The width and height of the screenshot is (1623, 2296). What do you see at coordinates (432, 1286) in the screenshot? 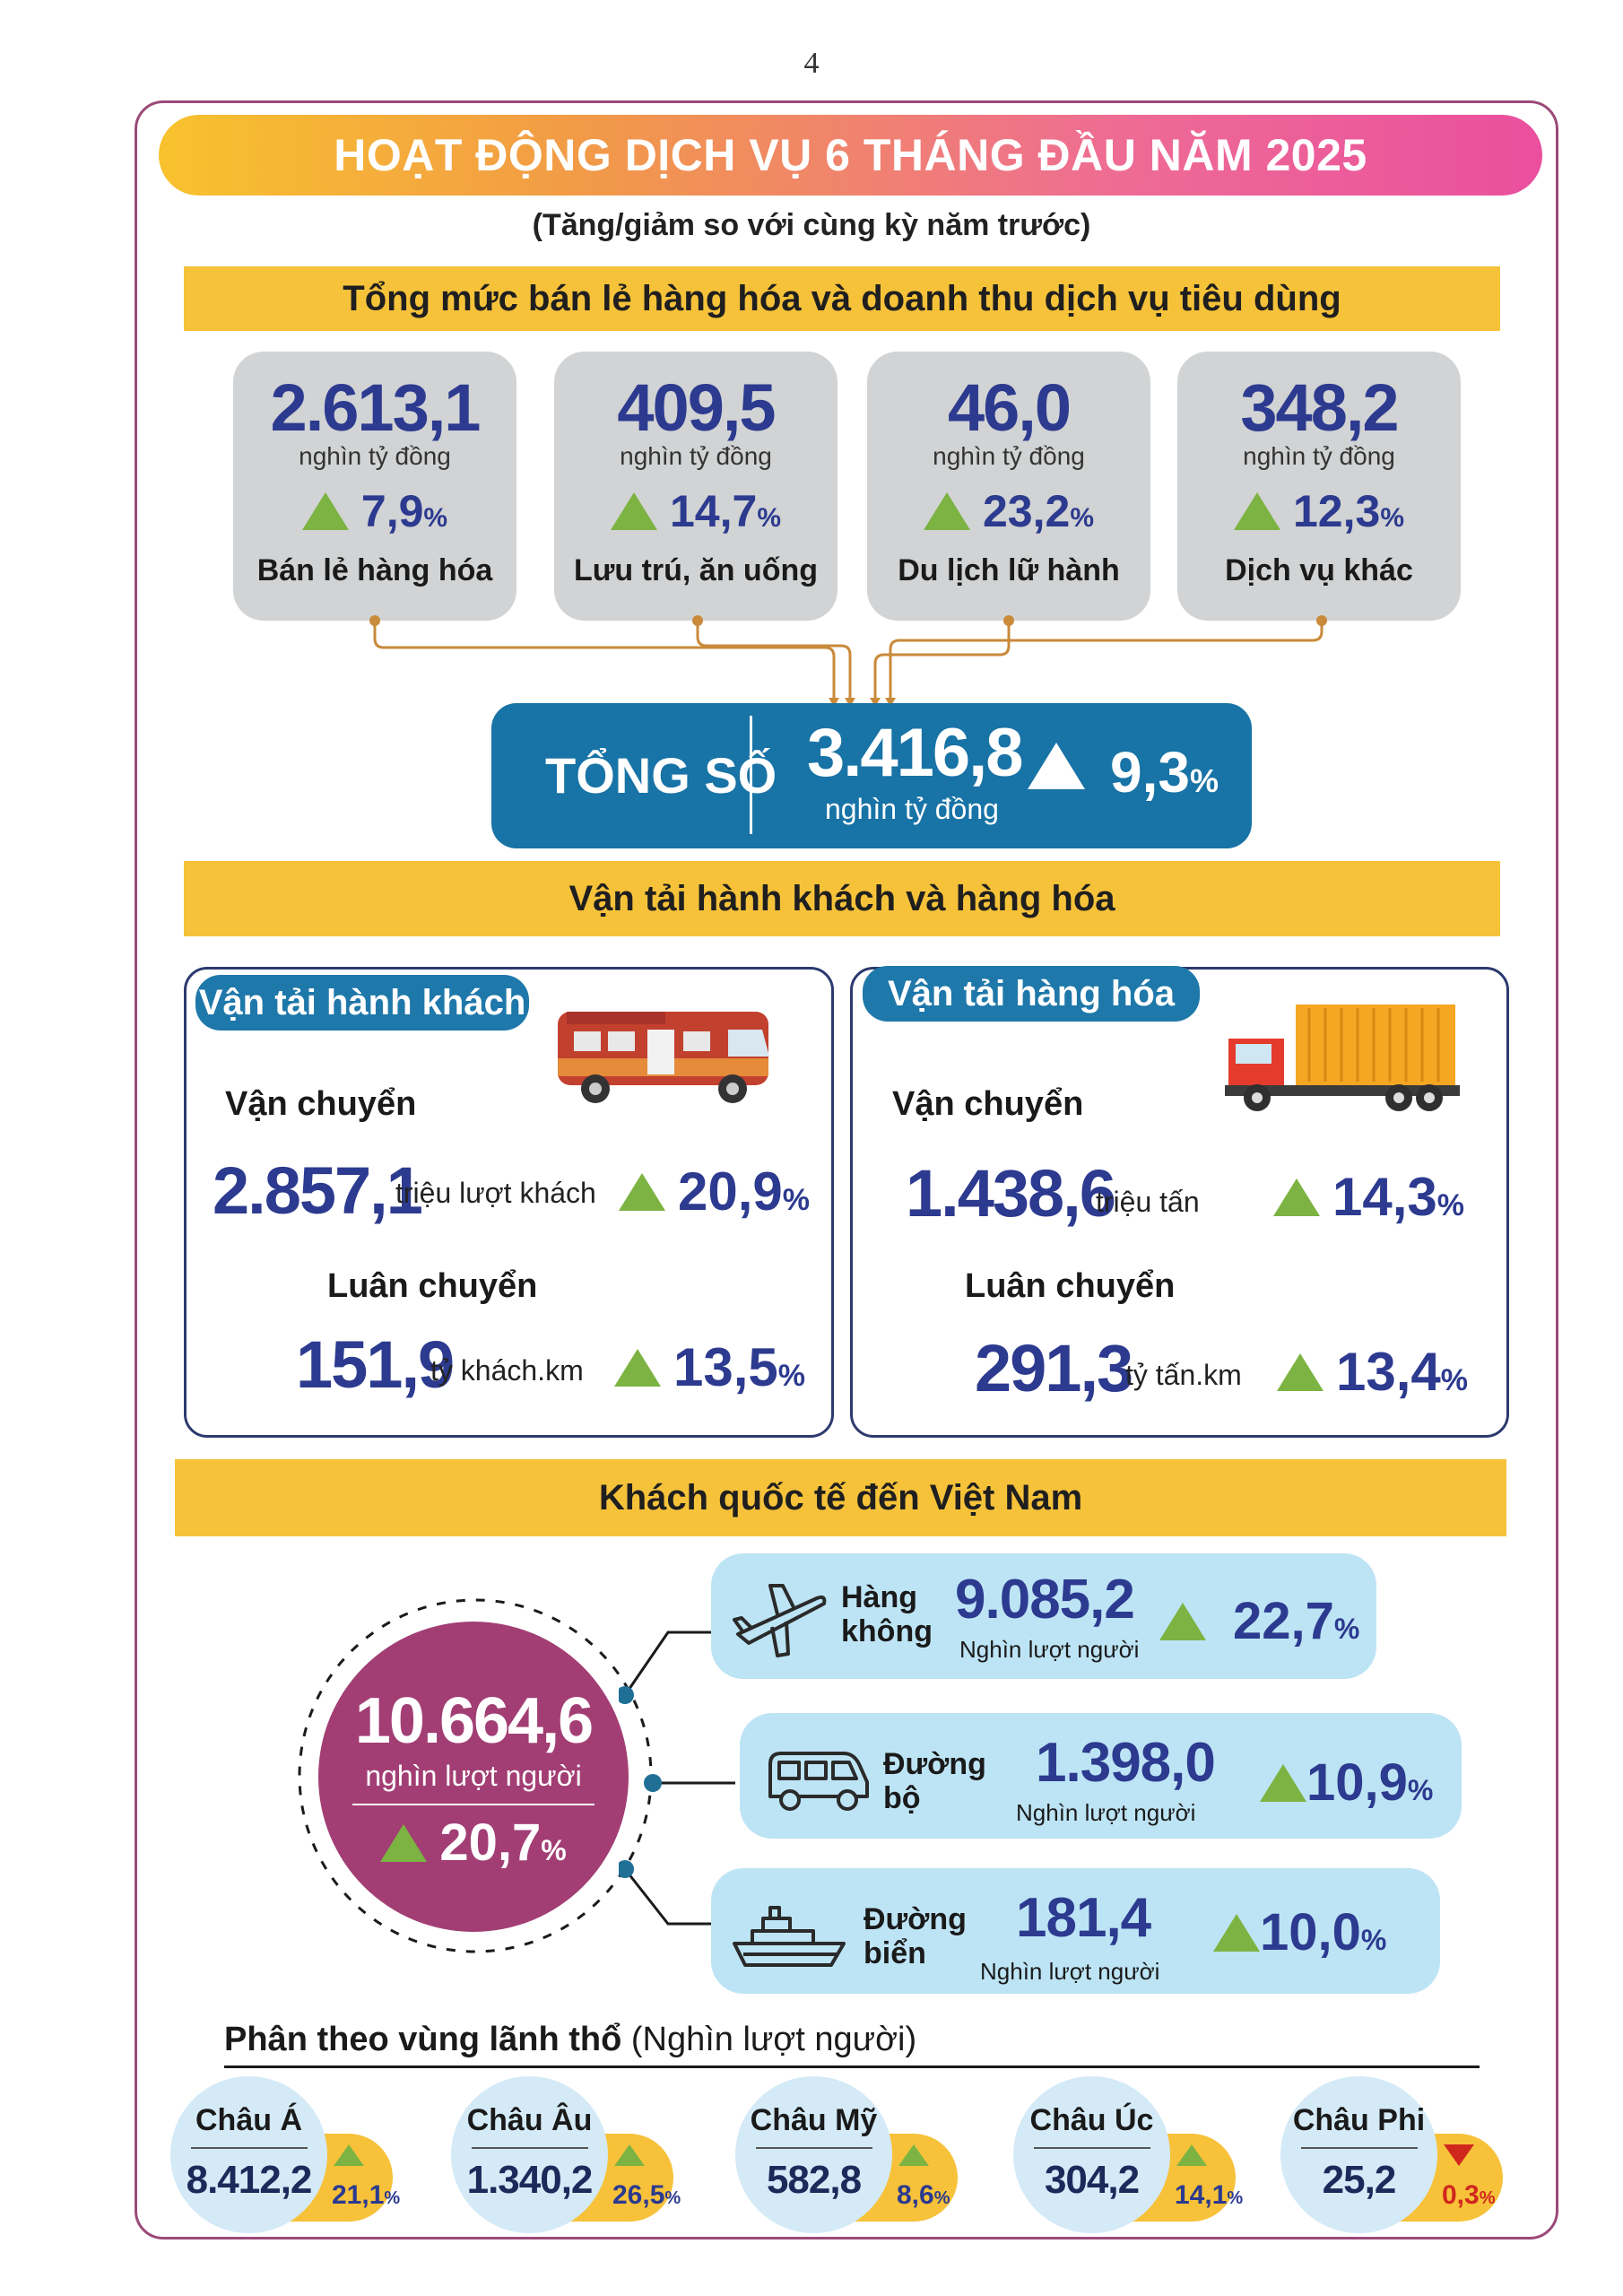
I see `passenger-rotate-label: Luân chuyển` at bounding box center [432, 1286].